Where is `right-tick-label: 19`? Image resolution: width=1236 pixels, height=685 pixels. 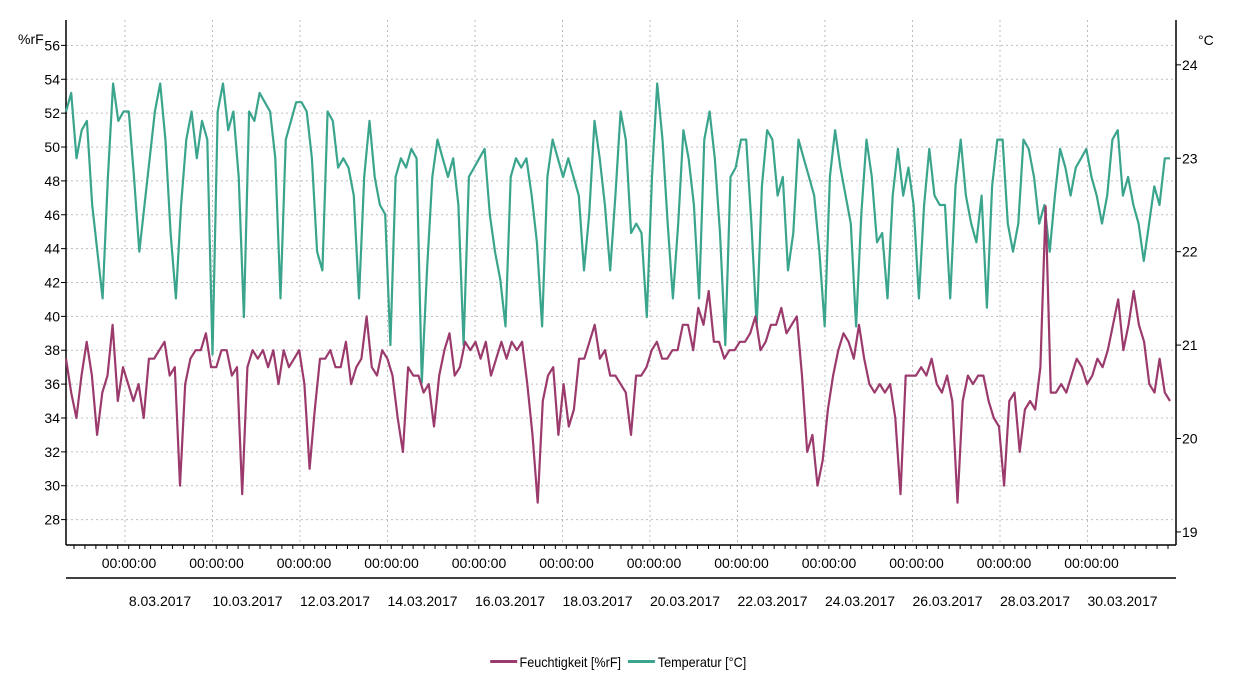 right-tick-label: 19 is located at coordinates (1190, 532).